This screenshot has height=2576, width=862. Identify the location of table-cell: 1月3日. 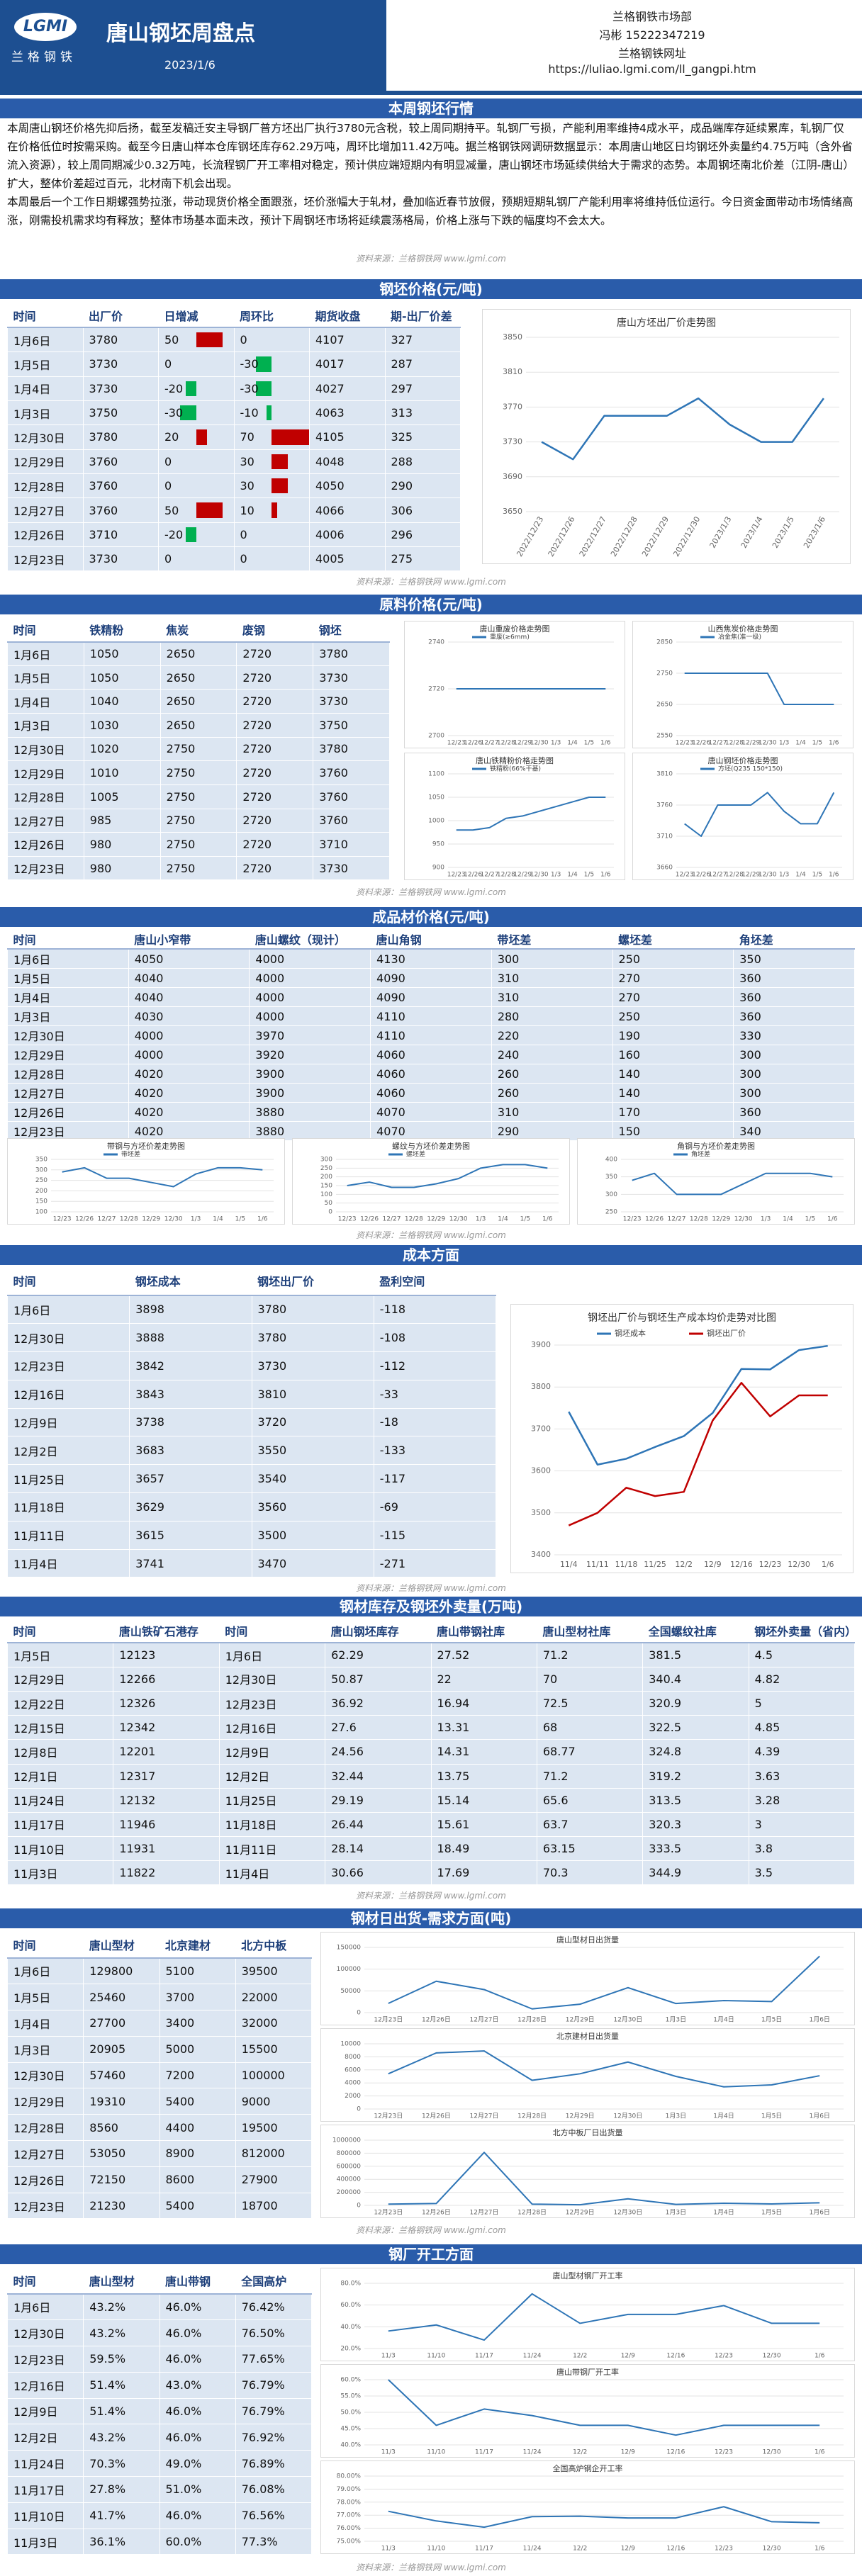
(45, 413).